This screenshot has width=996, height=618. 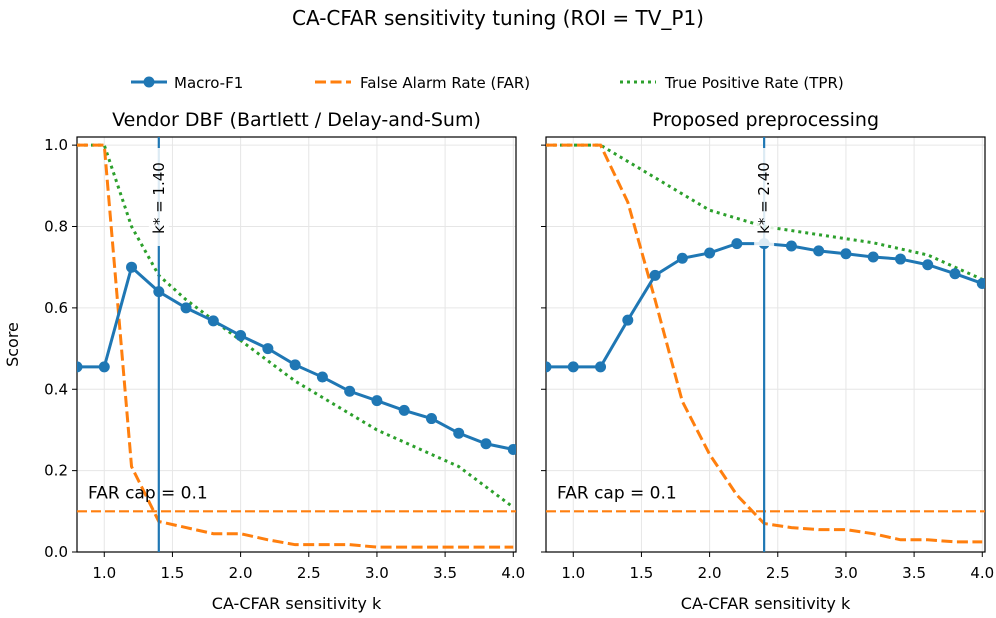 I want to click on y-tick-label: 0.0, so click(x=56, y=552).